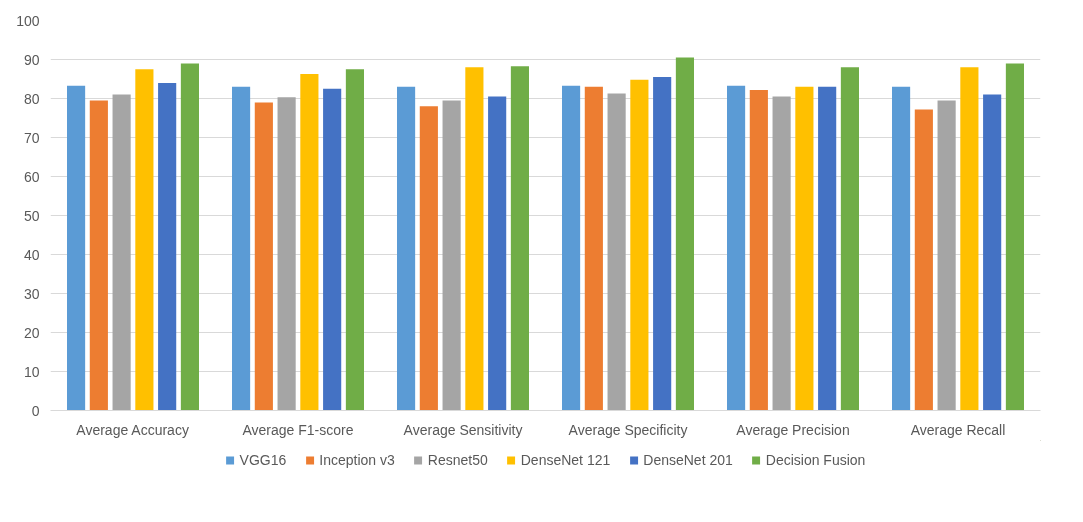  Describe the element at coordinates (31, 371) in the screenshot. I see `y-tick-label: 10` at that location.